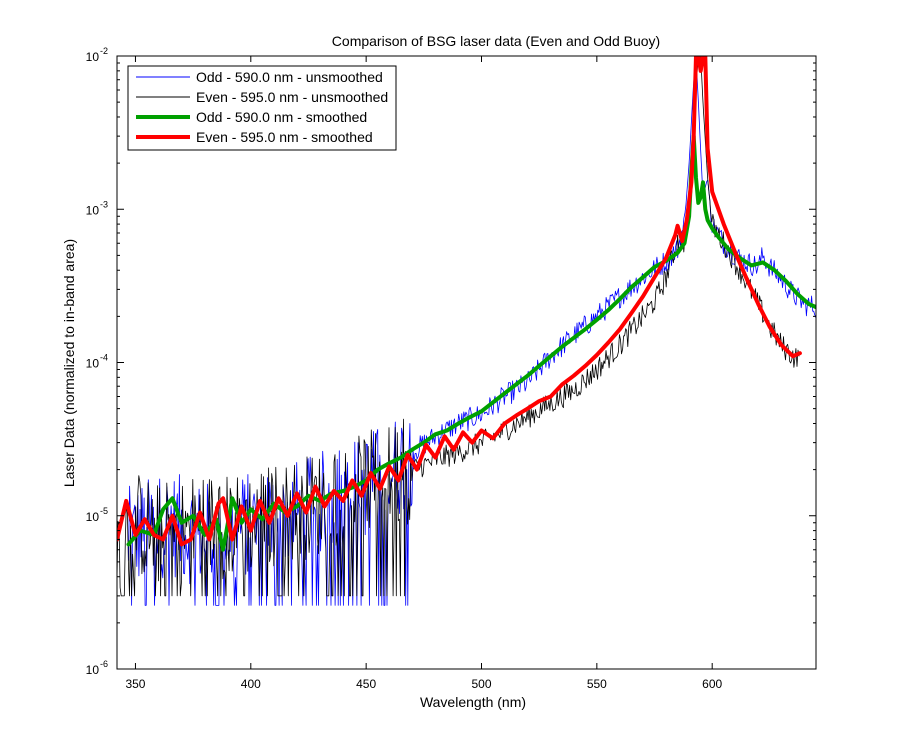 The image size is (900, 750). I want to click on legend-label: Odd - 590.0 nm - unsmoothed, so click(289, 77).